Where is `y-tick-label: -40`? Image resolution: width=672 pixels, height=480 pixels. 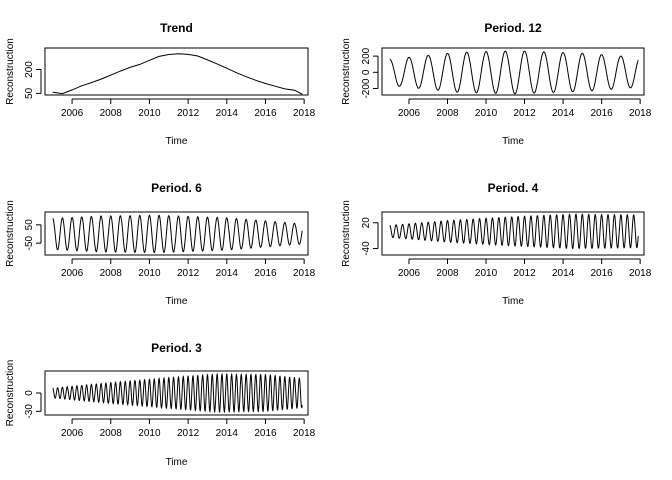 y-tick-label: -40 is located at coordinates (366, 248).